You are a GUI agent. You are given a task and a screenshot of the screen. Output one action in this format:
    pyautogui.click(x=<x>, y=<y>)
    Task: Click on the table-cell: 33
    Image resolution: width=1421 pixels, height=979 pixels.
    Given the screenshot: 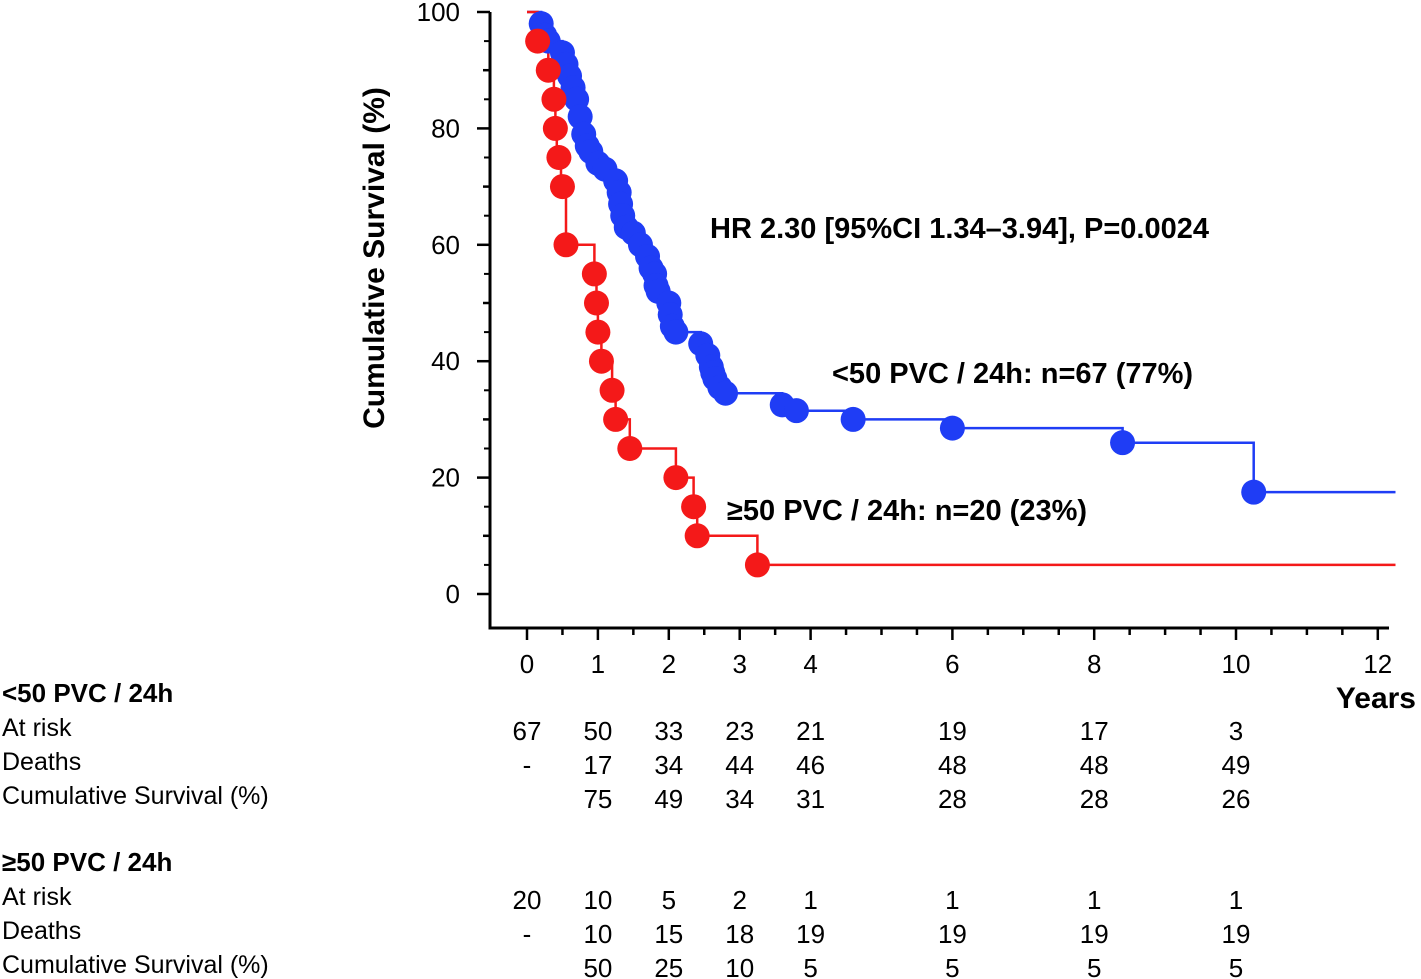 What is the action you would take?
    pyautogui.click(x=668, y=731)
    